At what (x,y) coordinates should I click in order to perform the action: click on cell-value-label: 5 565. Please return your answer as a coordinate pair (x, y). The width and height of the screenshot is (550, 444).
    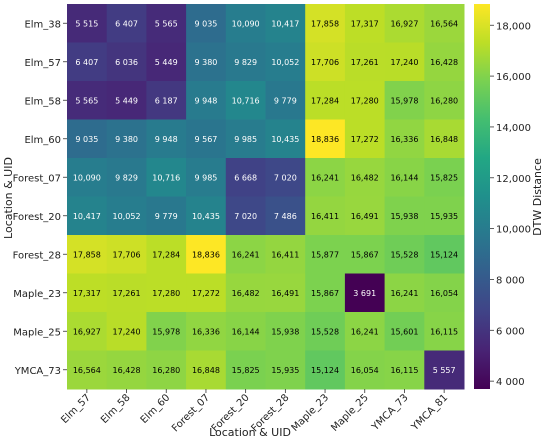
    Looking at the image, I should click on (86, 100).